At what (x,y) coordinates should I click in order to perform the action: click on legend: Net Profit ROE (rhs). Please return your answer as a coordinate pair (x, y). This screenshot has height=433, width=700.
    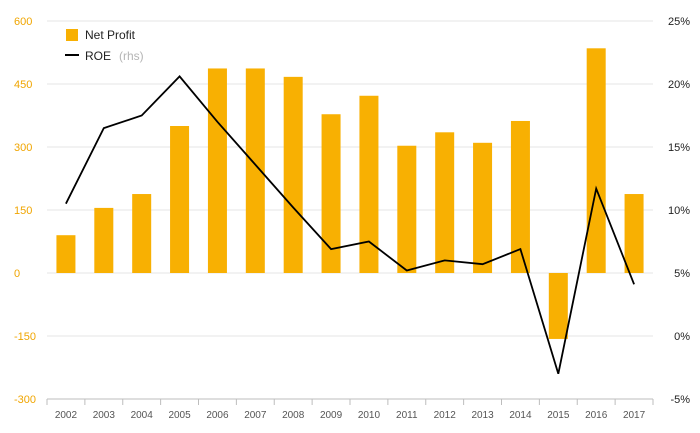
    Looking at the image, I should click on (104, 46).